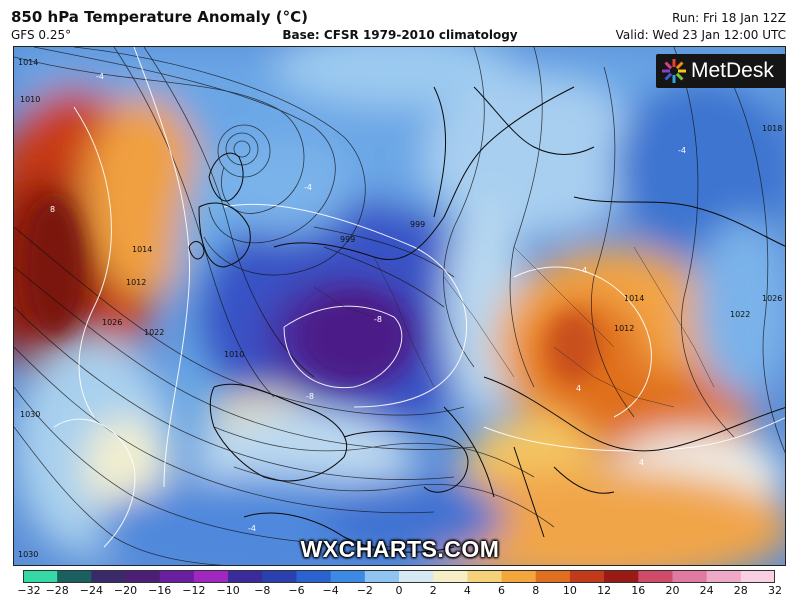  I want to click on colorbar-swatches, so click(399, 576).